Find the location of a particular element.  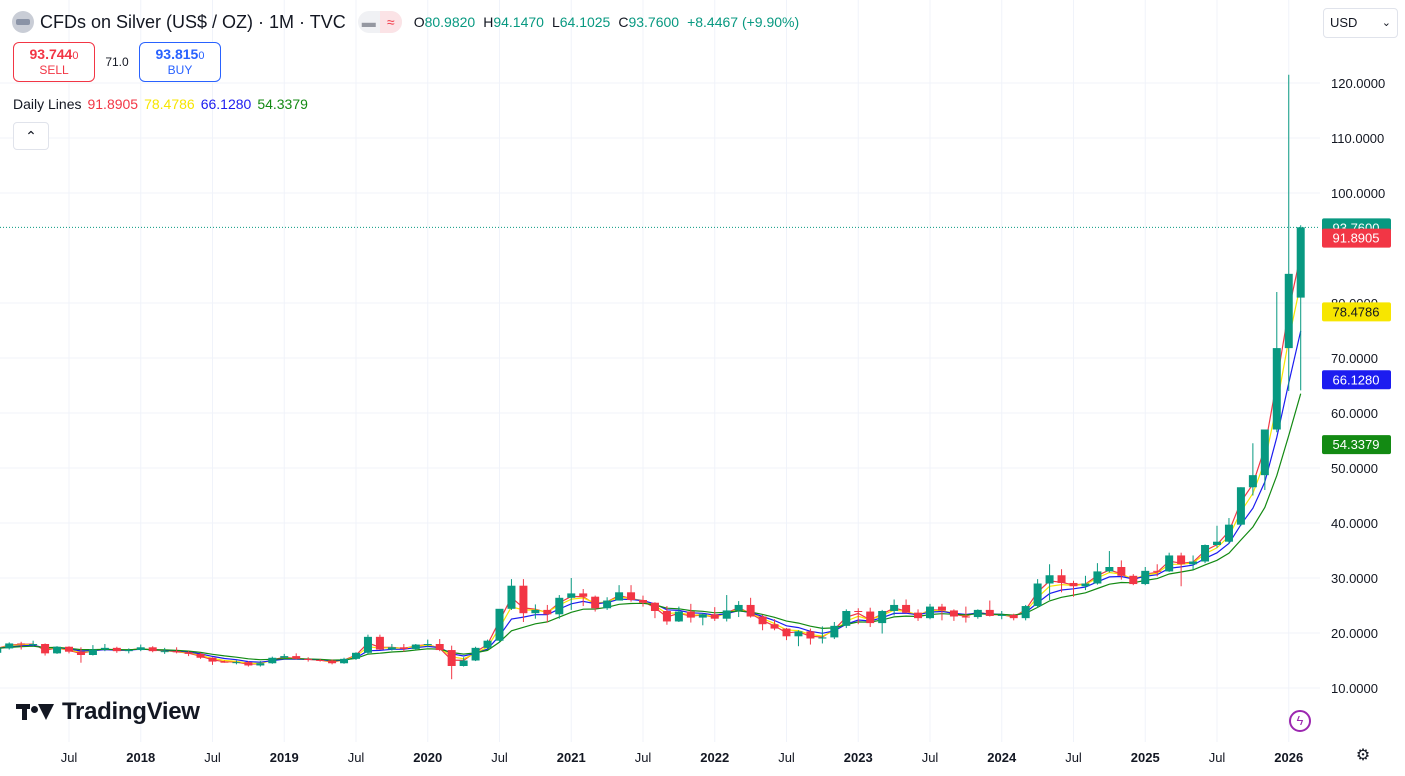

low-label: L is located at coordinates (555, 22).